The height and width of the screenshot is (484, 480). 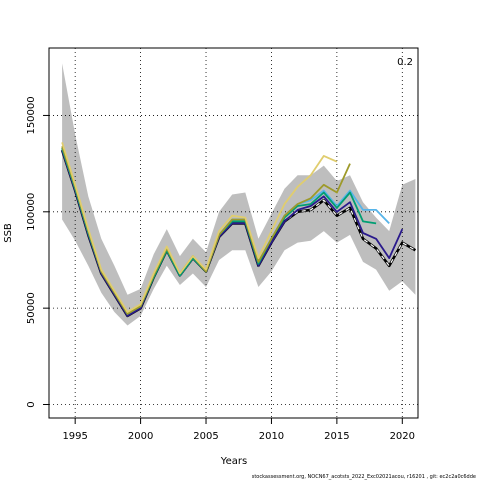 I want to click on x-tick-label: 2020, so click(x=402, y=436).